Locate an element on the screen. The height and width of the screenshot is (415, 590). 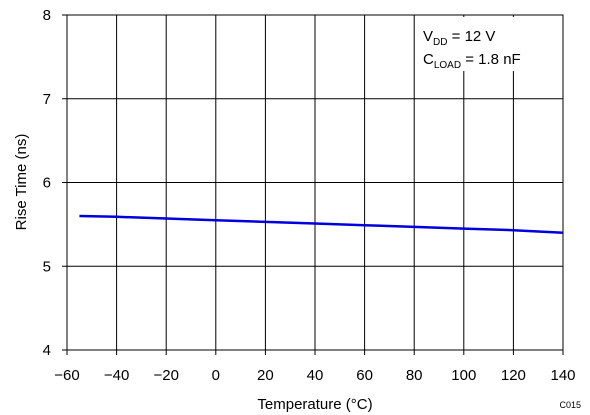
x-tick-label: 80 is located at coordinates (414, 375).